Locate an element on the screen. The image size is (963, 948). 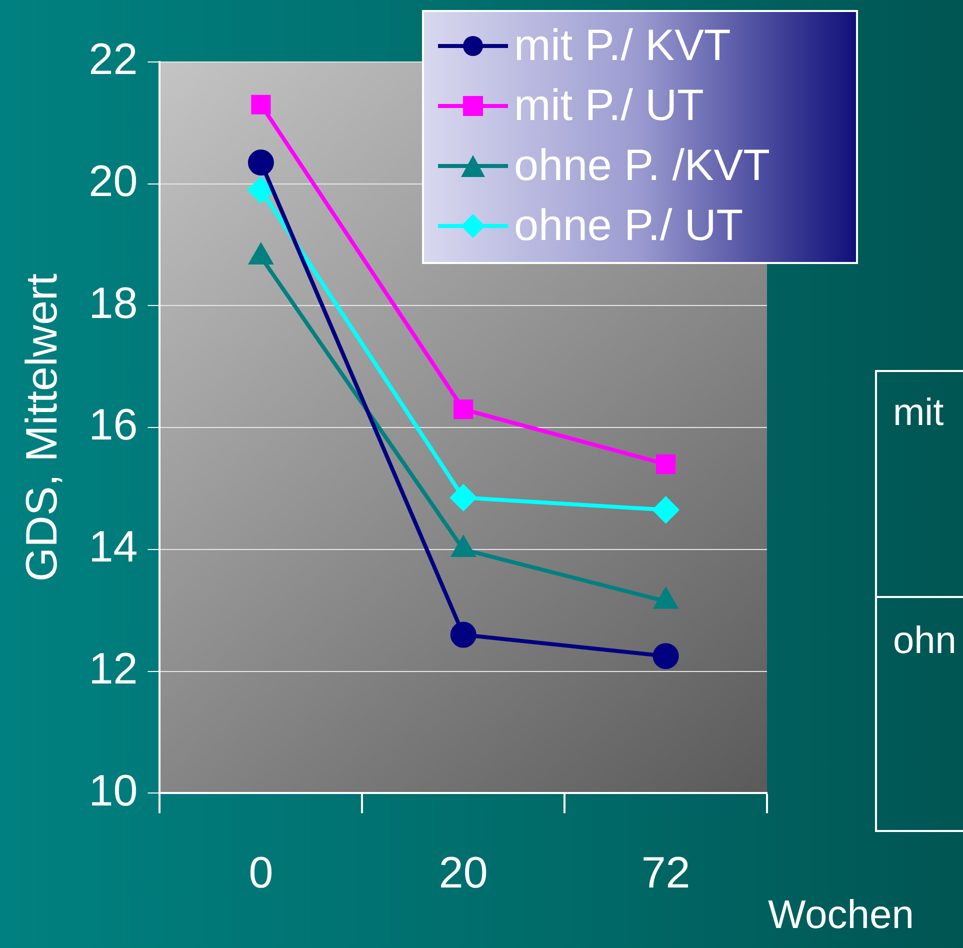
y-tick-label: 10 is located at coordinates (113, 791).